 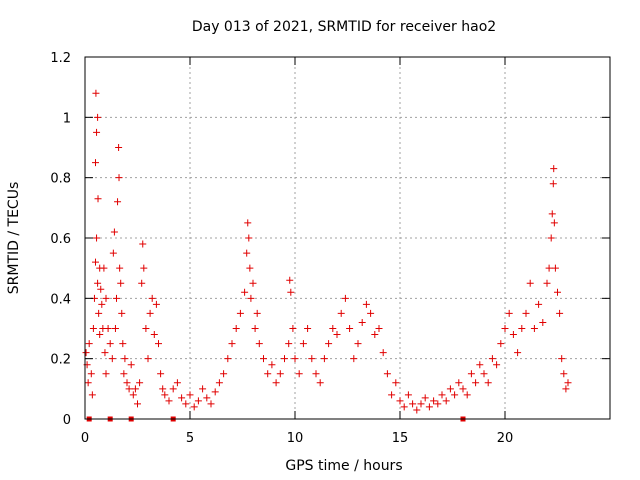 What do you see at coordinates (190, 438) in the screenshot?
I see `x-tick-label: 5` at bounding box center [190, 438].